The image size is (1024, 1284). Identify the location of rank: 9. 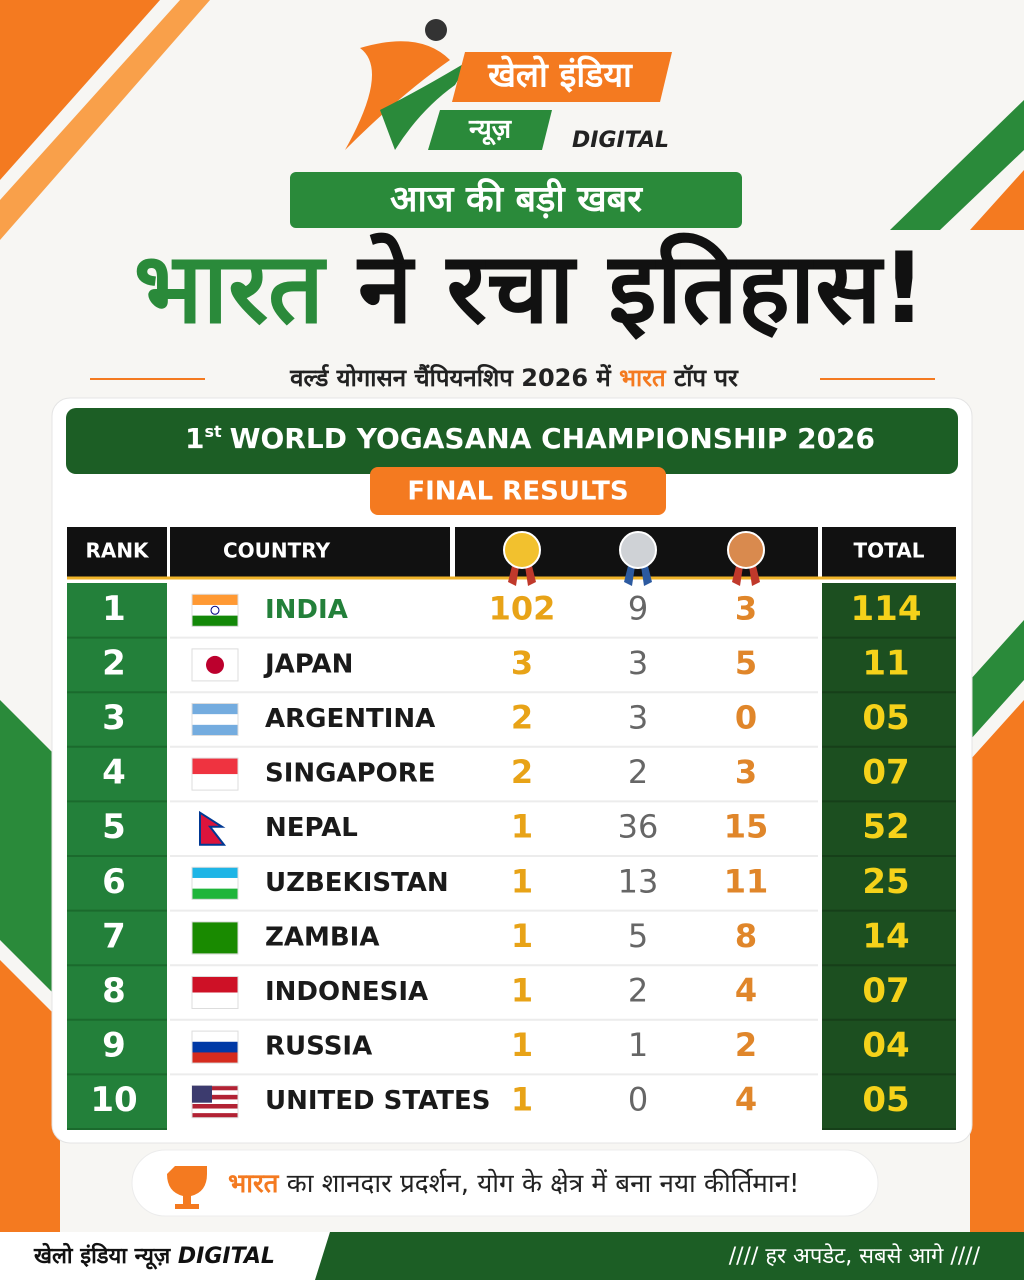
(114, 1046).